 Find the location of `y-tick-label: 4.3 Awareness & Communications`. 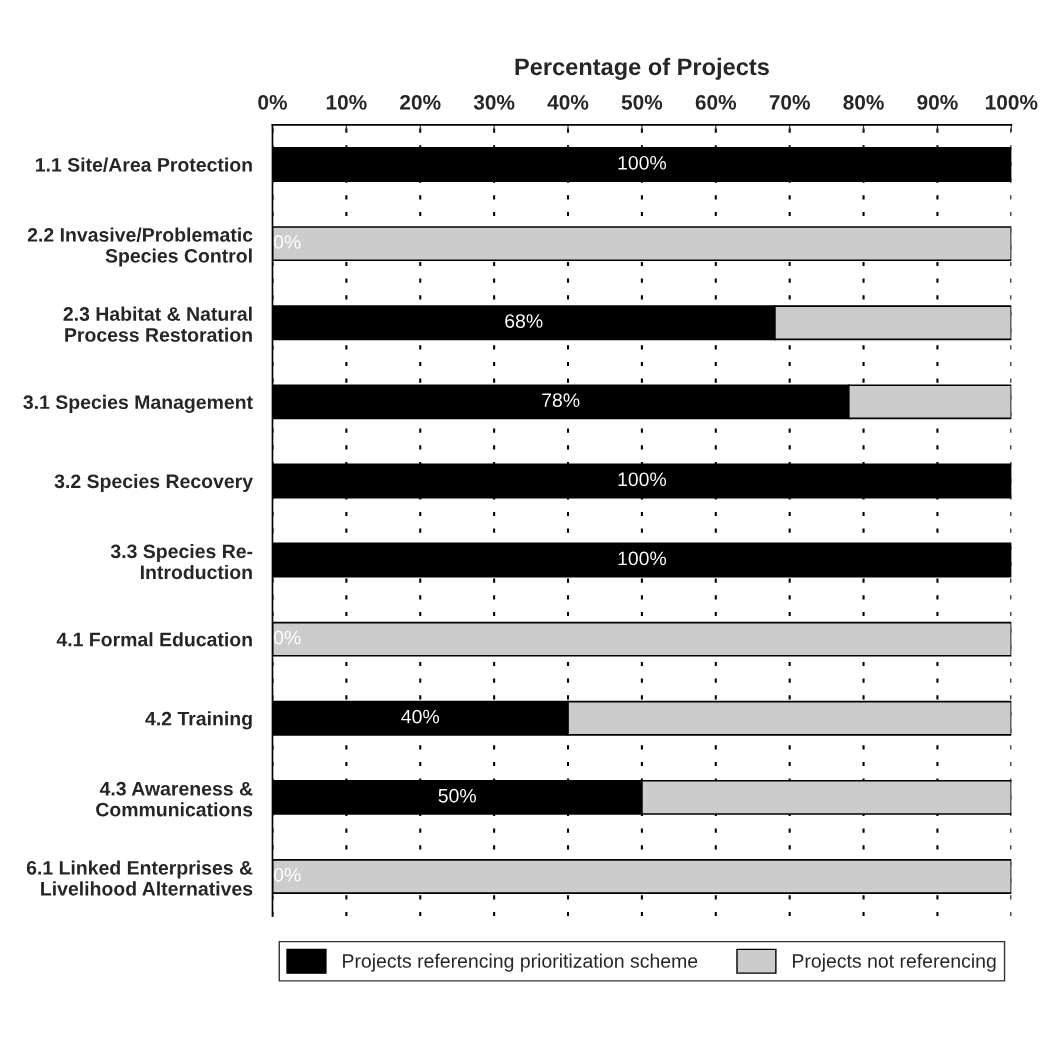

y-tick-label: 4.3 Awareness & Communications is located at coordinates (174, 799).